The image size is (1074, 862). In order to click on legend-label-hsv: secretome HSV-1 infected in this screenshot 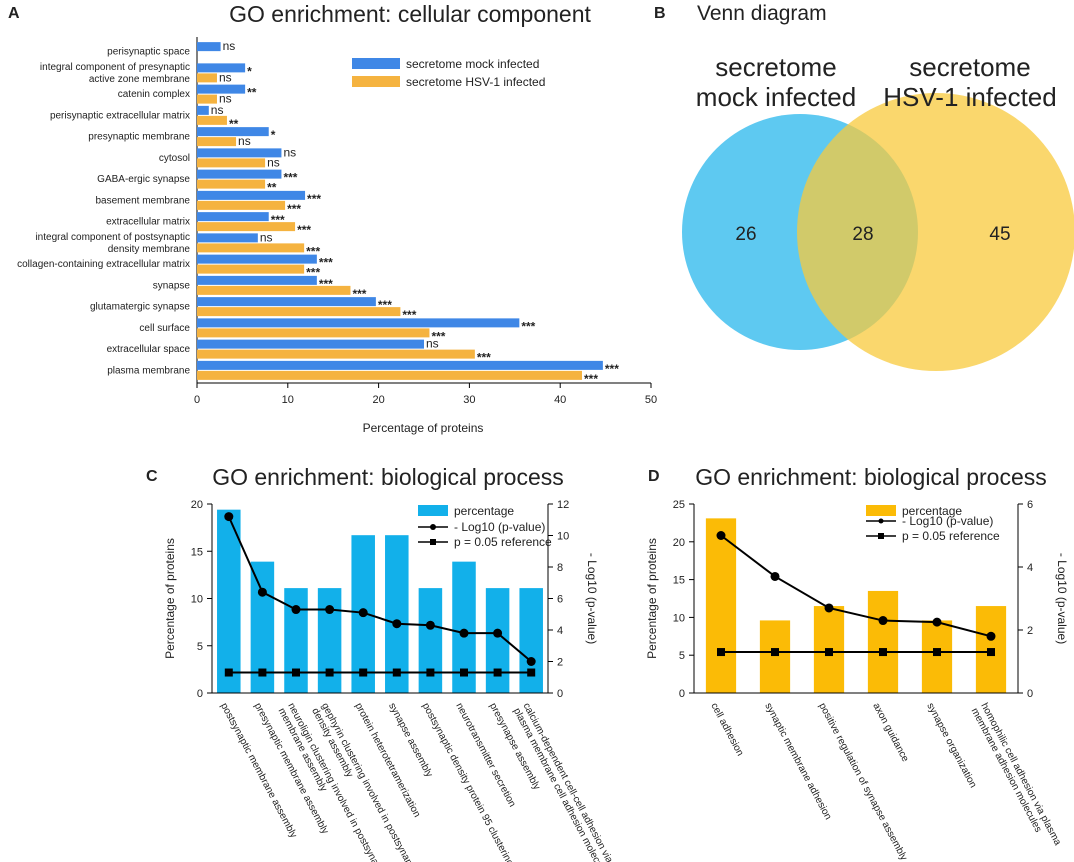, I will do `click(475, 82)`.